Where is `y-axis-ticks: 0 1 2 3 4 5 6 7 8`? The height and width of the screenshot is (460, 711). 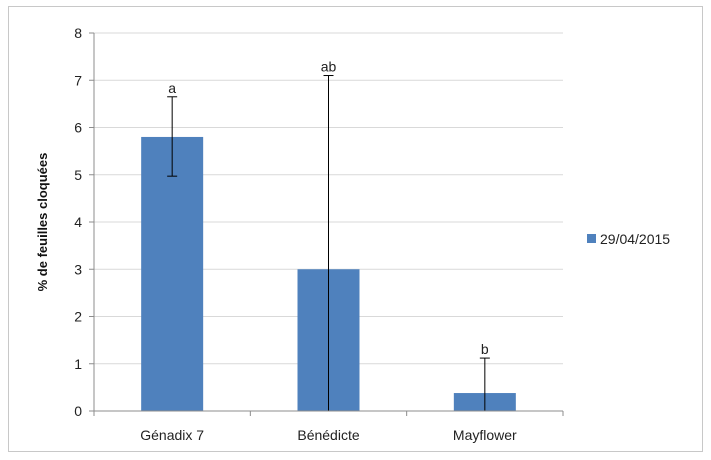
y-axis-ticks: 0 1 2 3 4 5 6 7 8 is located at coordinates (84, 222).